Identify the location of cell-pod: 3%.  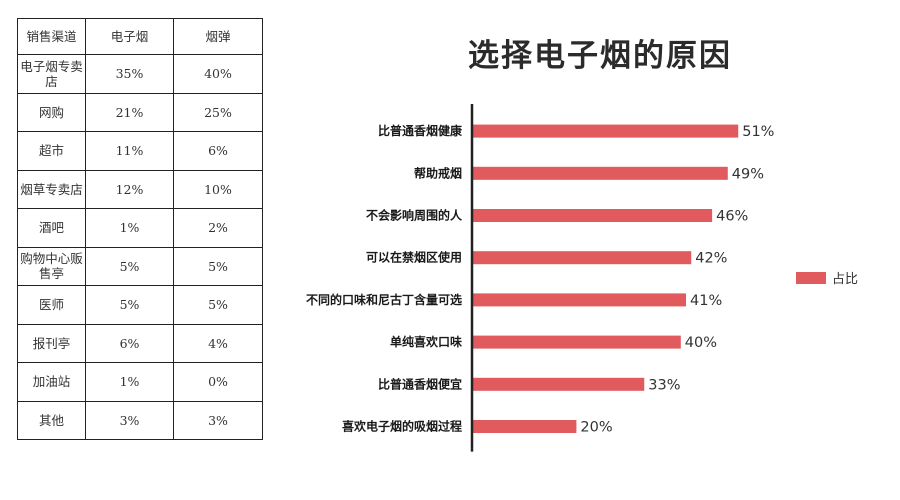
(218, 420).